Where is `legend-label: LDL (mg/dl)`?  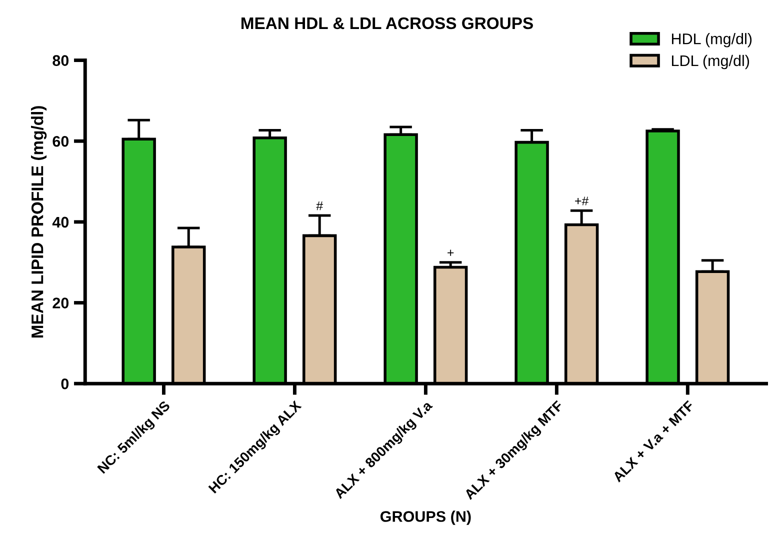
legend-label: LDL (mg/dl) is located at coordinates (711, 62).